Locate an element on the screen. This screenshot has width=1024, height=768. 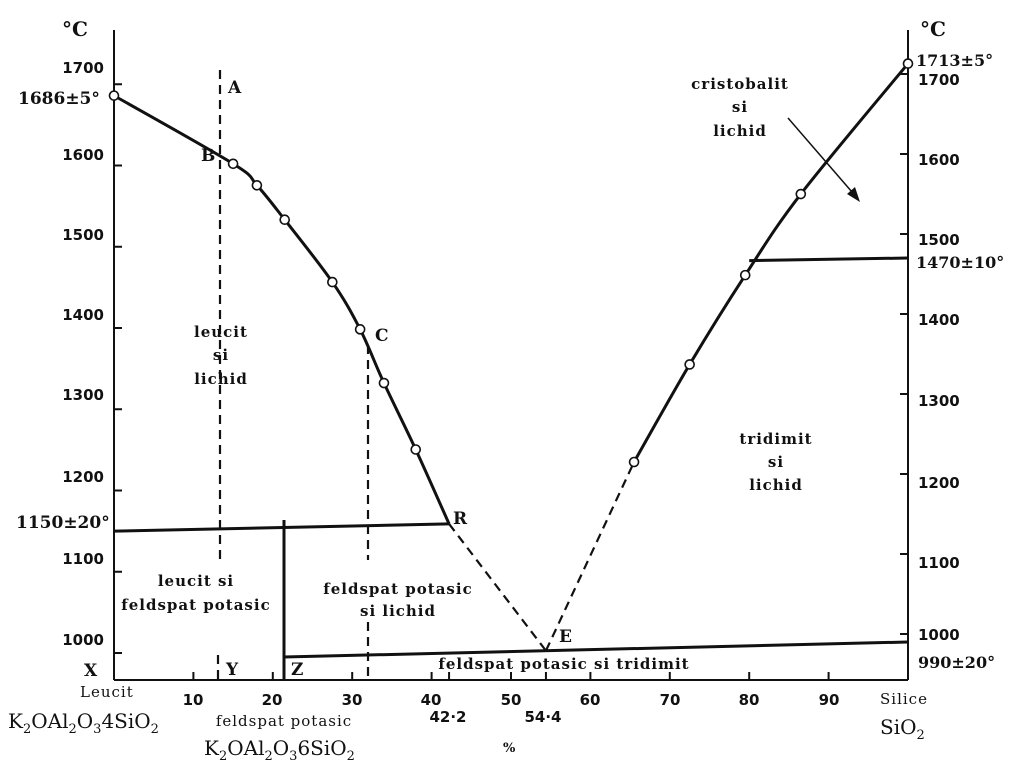
x-tick-label: 50 is located at coordinates (511, 700).